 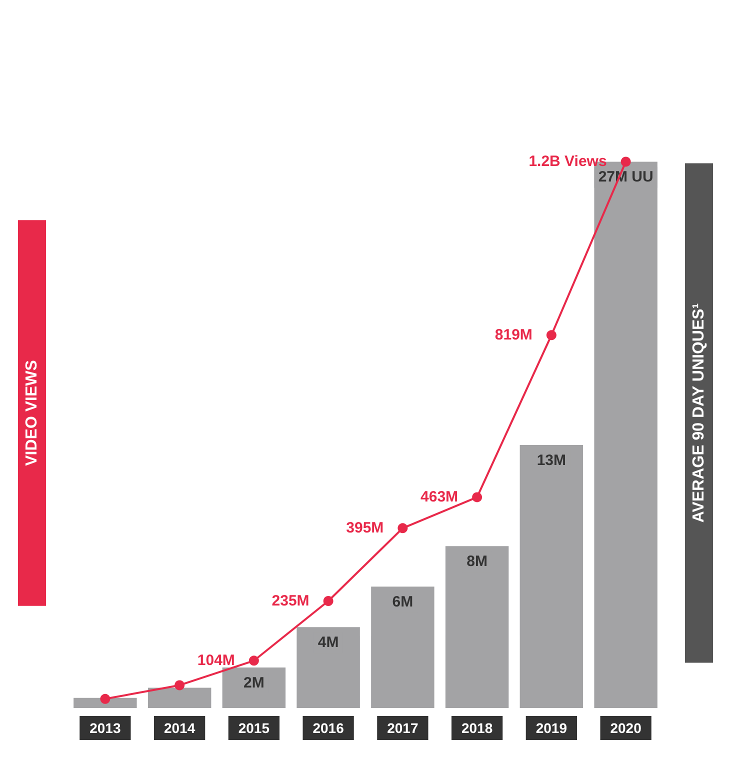 What do you see at coordinates (626, 728) in the screenshot?
I see `x-tick-label: 2020` at bounding box center [626, 728].